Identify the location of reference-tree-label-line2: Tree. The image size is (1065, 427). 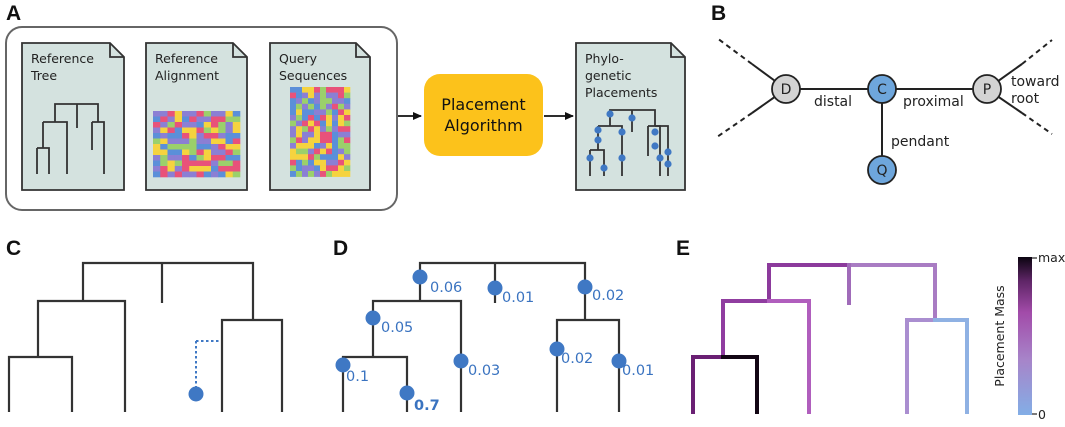
(43, 75).